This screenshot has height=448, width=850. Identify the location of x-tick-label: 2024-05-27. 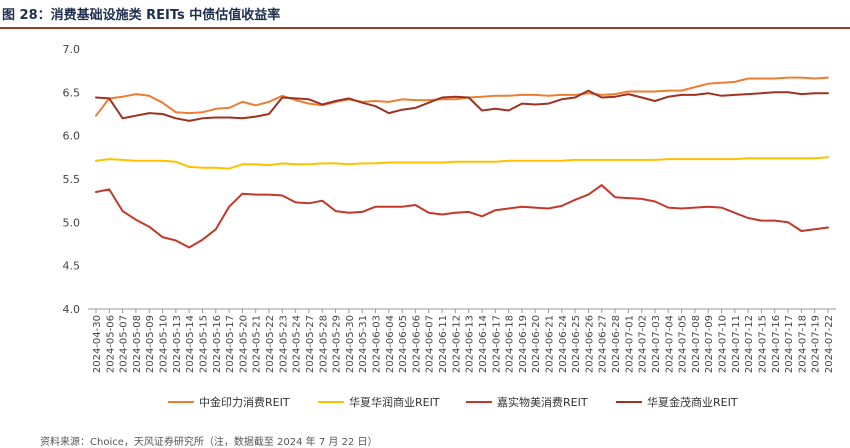
(310, 344).